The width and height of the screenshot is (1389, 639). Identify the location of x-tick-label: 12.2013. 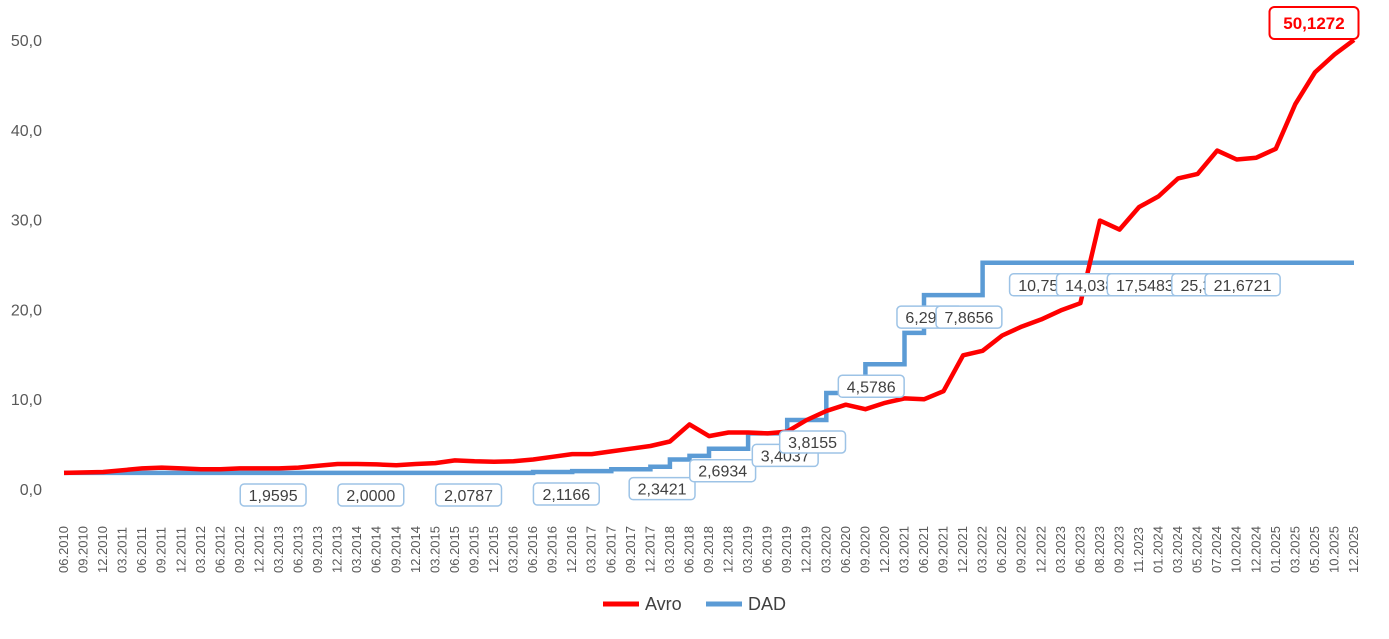
(337, 549).